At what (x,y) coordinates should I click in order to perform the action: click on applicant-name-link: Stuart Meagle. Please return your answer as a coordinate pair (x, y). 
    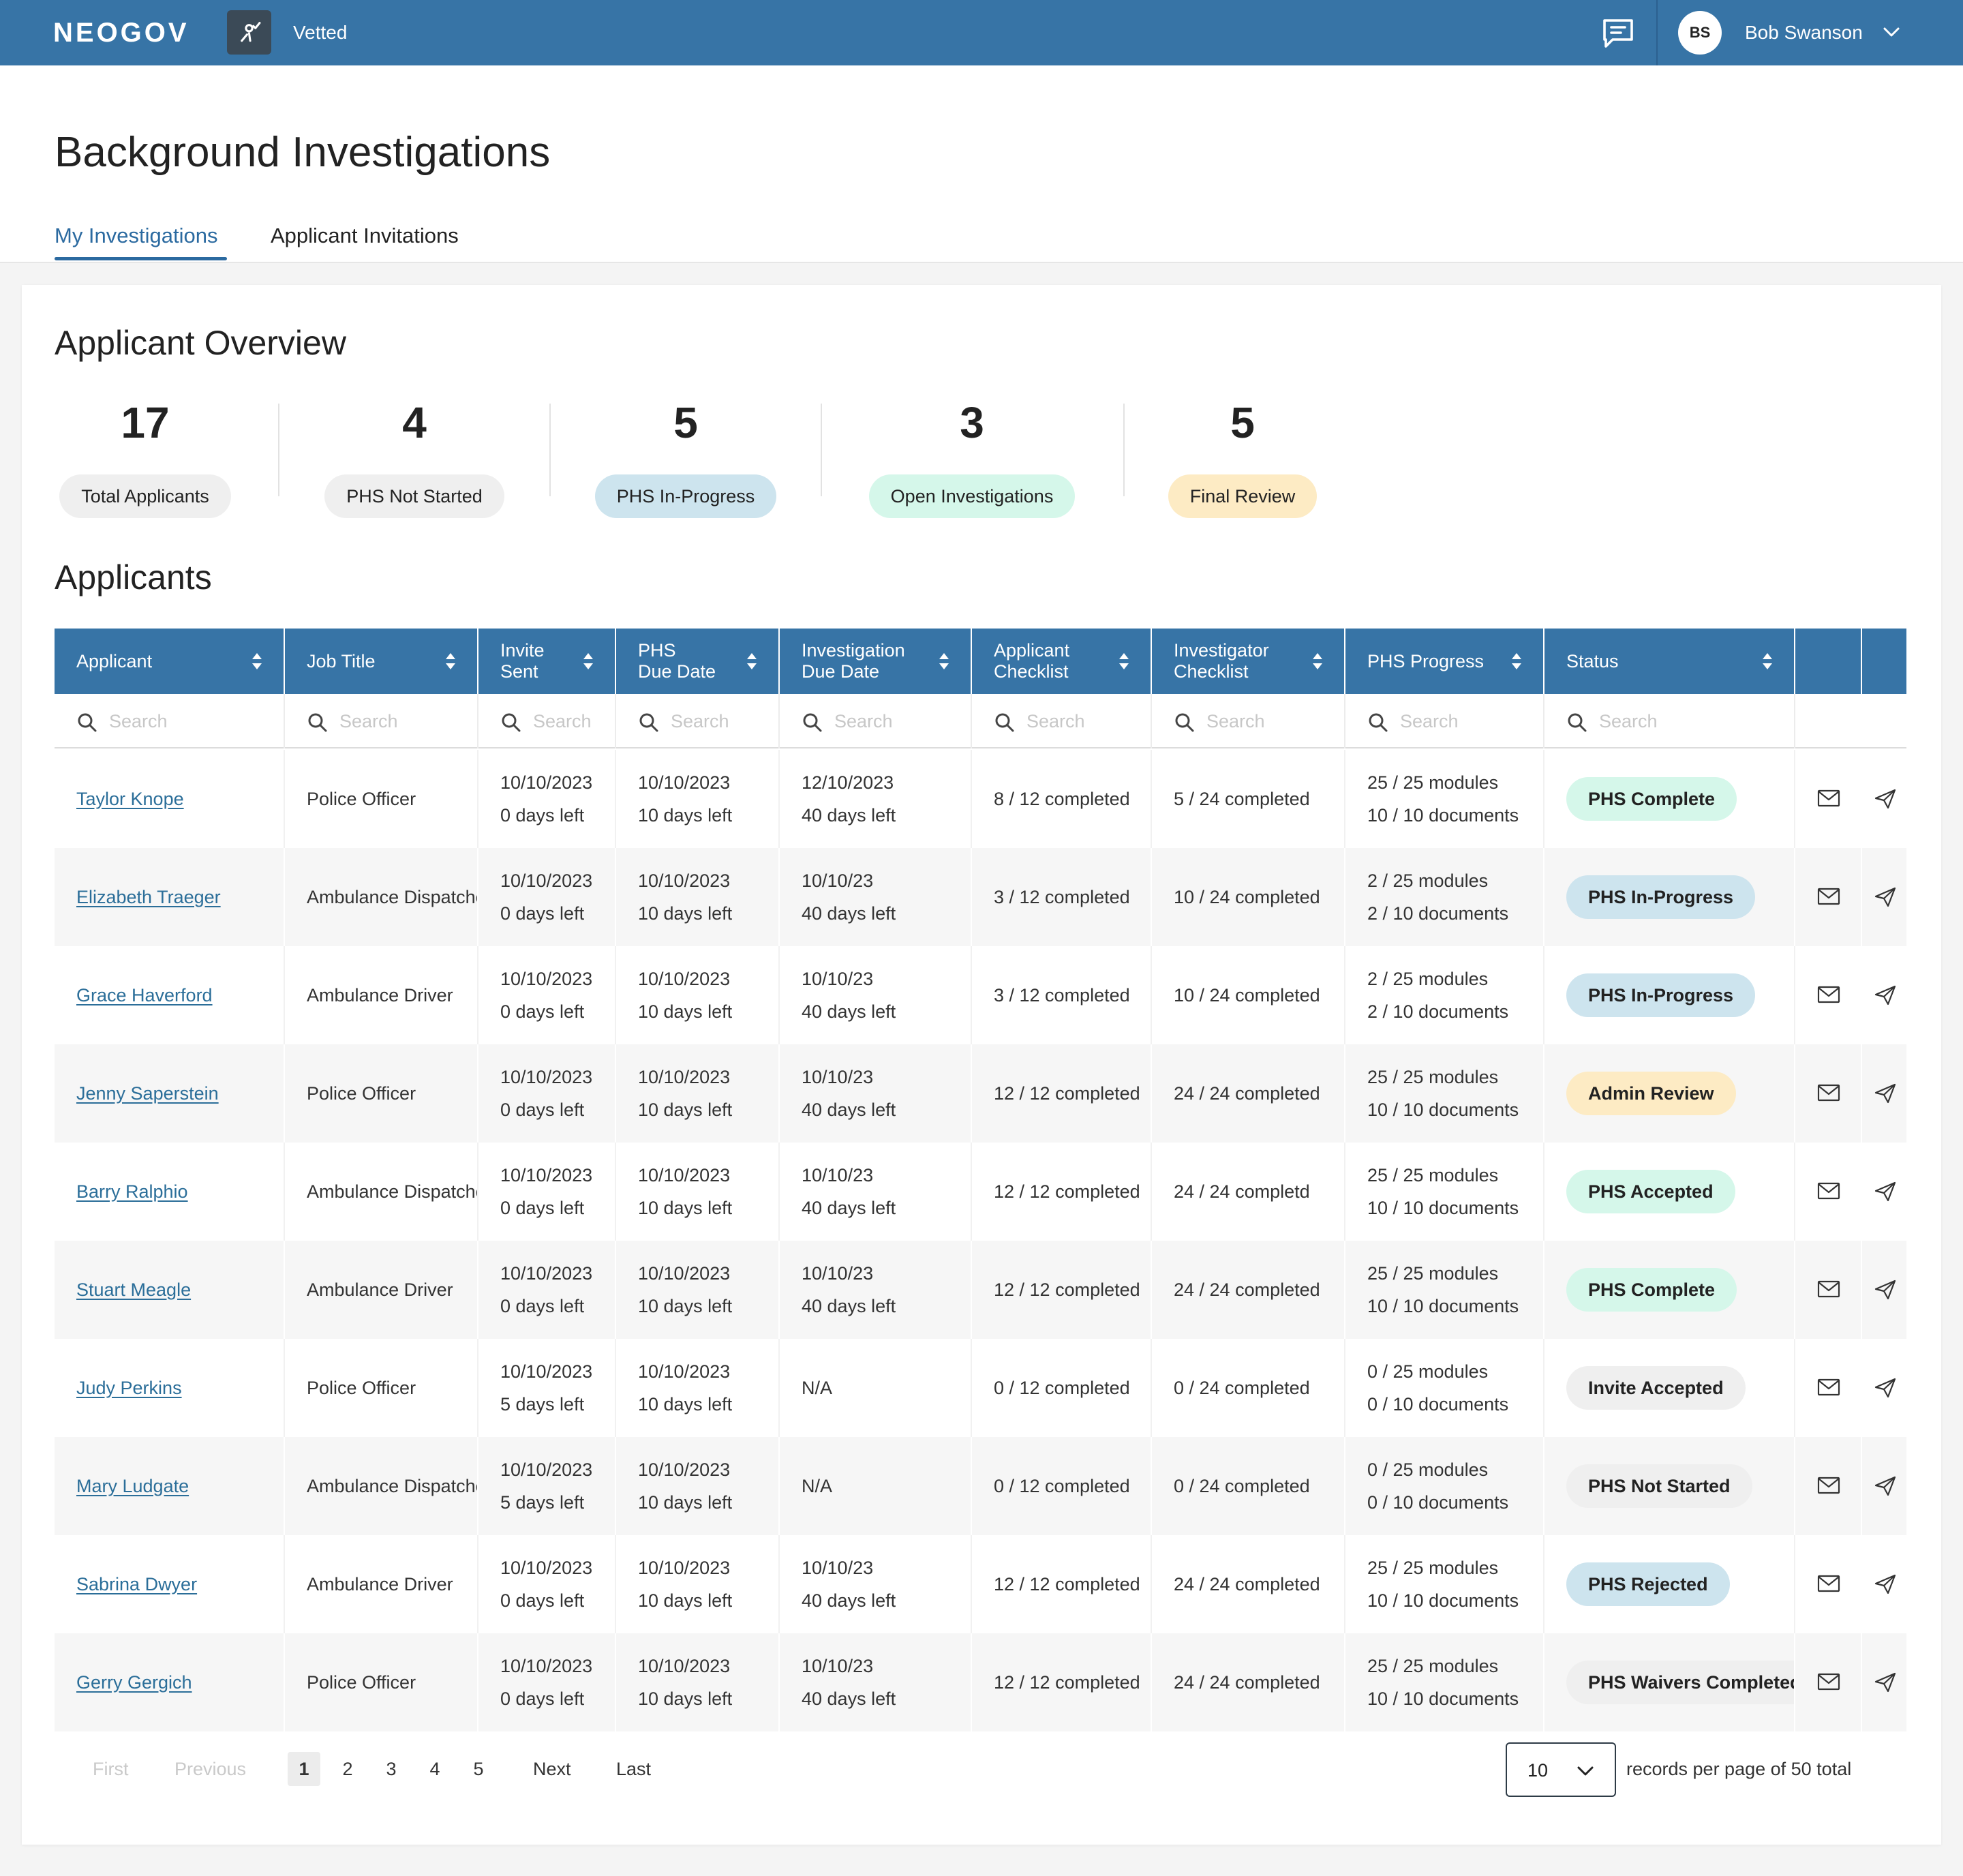
    Looking at the image, I should click on (134, 1290).